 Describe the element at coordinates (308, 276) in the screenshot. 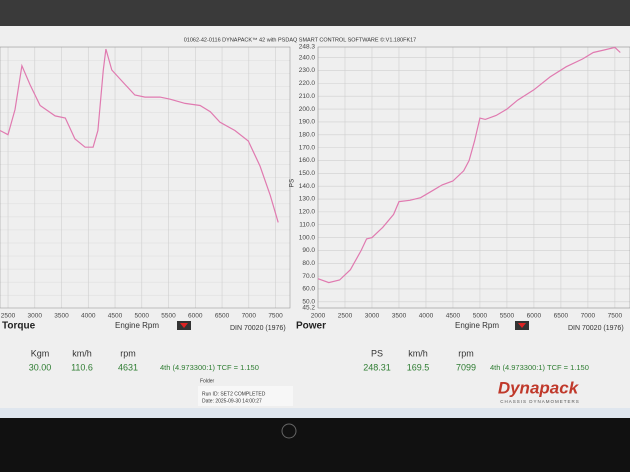

I see `y-tick-label: 70.0` at that location.